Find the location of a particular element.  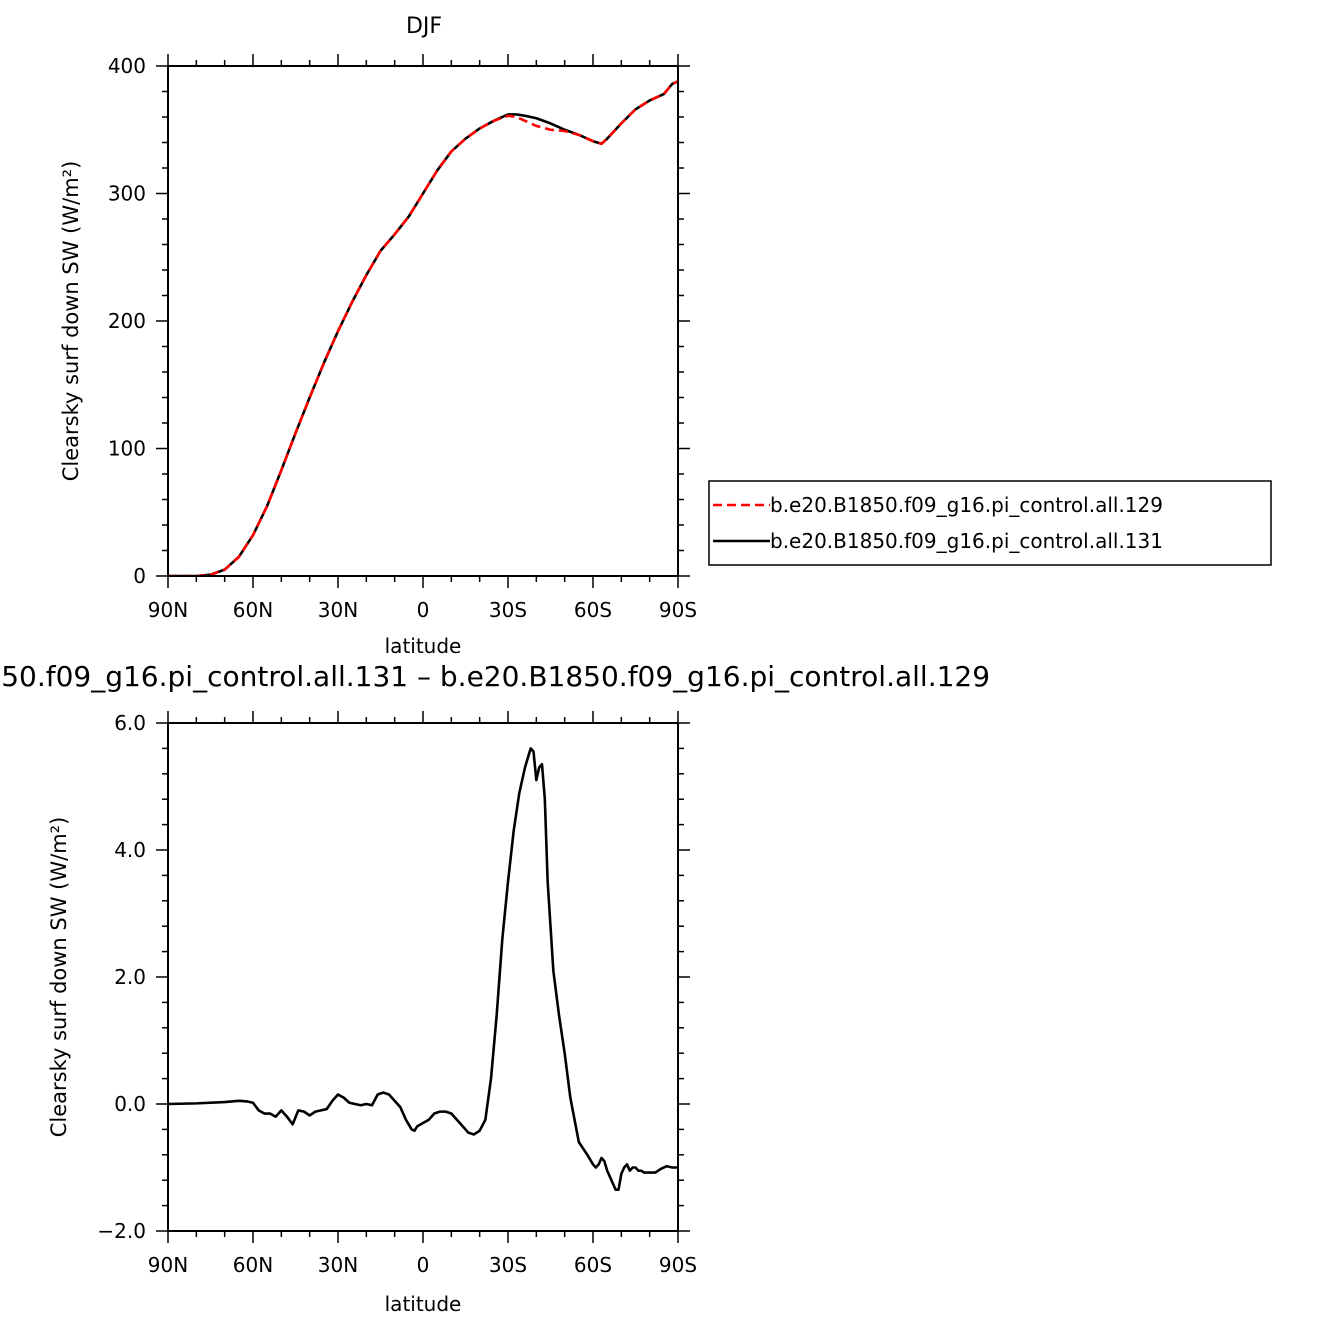

top-x-axis-label: latitude is located at coordinates (423, 646).